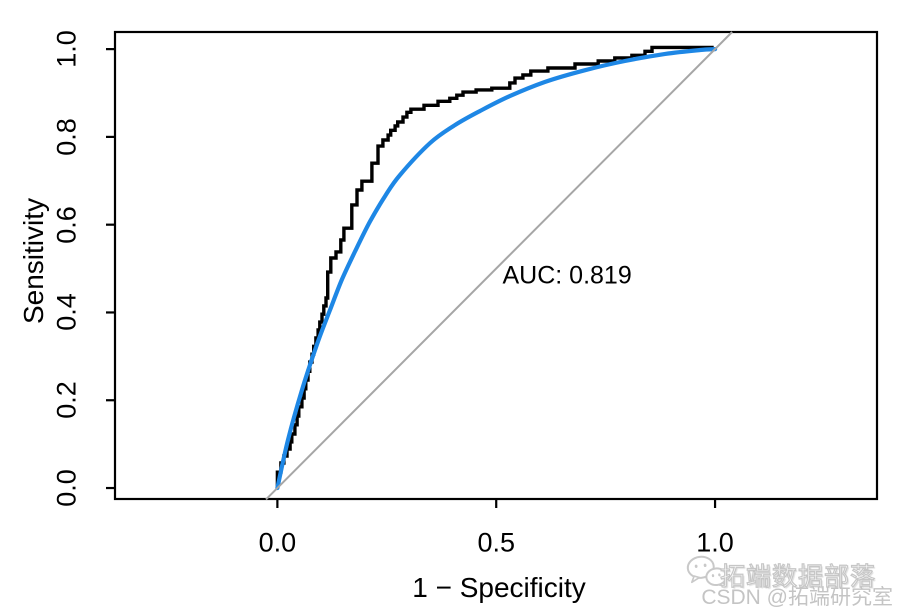 The image size is (897, 614). Describe the element at coordinates (567, 275) in the screenshot. I see `auc-annotation: AUC: 0.819` at that location.